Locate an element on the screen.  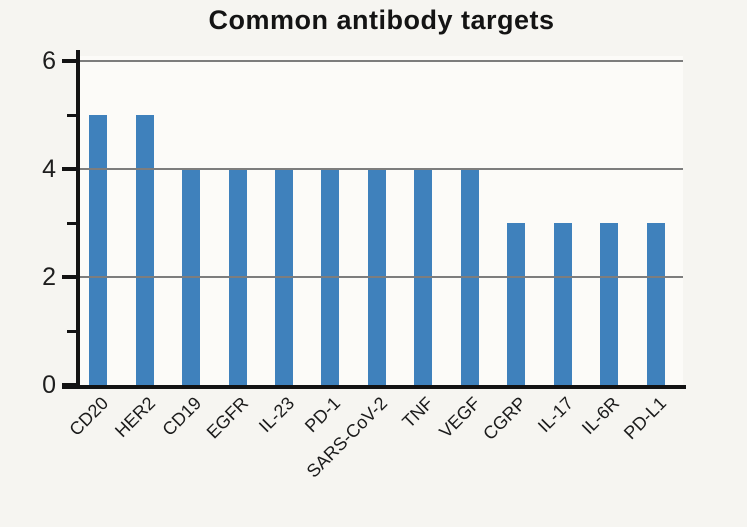
y-tick-label: 4 is located at coordinates (49, 169).